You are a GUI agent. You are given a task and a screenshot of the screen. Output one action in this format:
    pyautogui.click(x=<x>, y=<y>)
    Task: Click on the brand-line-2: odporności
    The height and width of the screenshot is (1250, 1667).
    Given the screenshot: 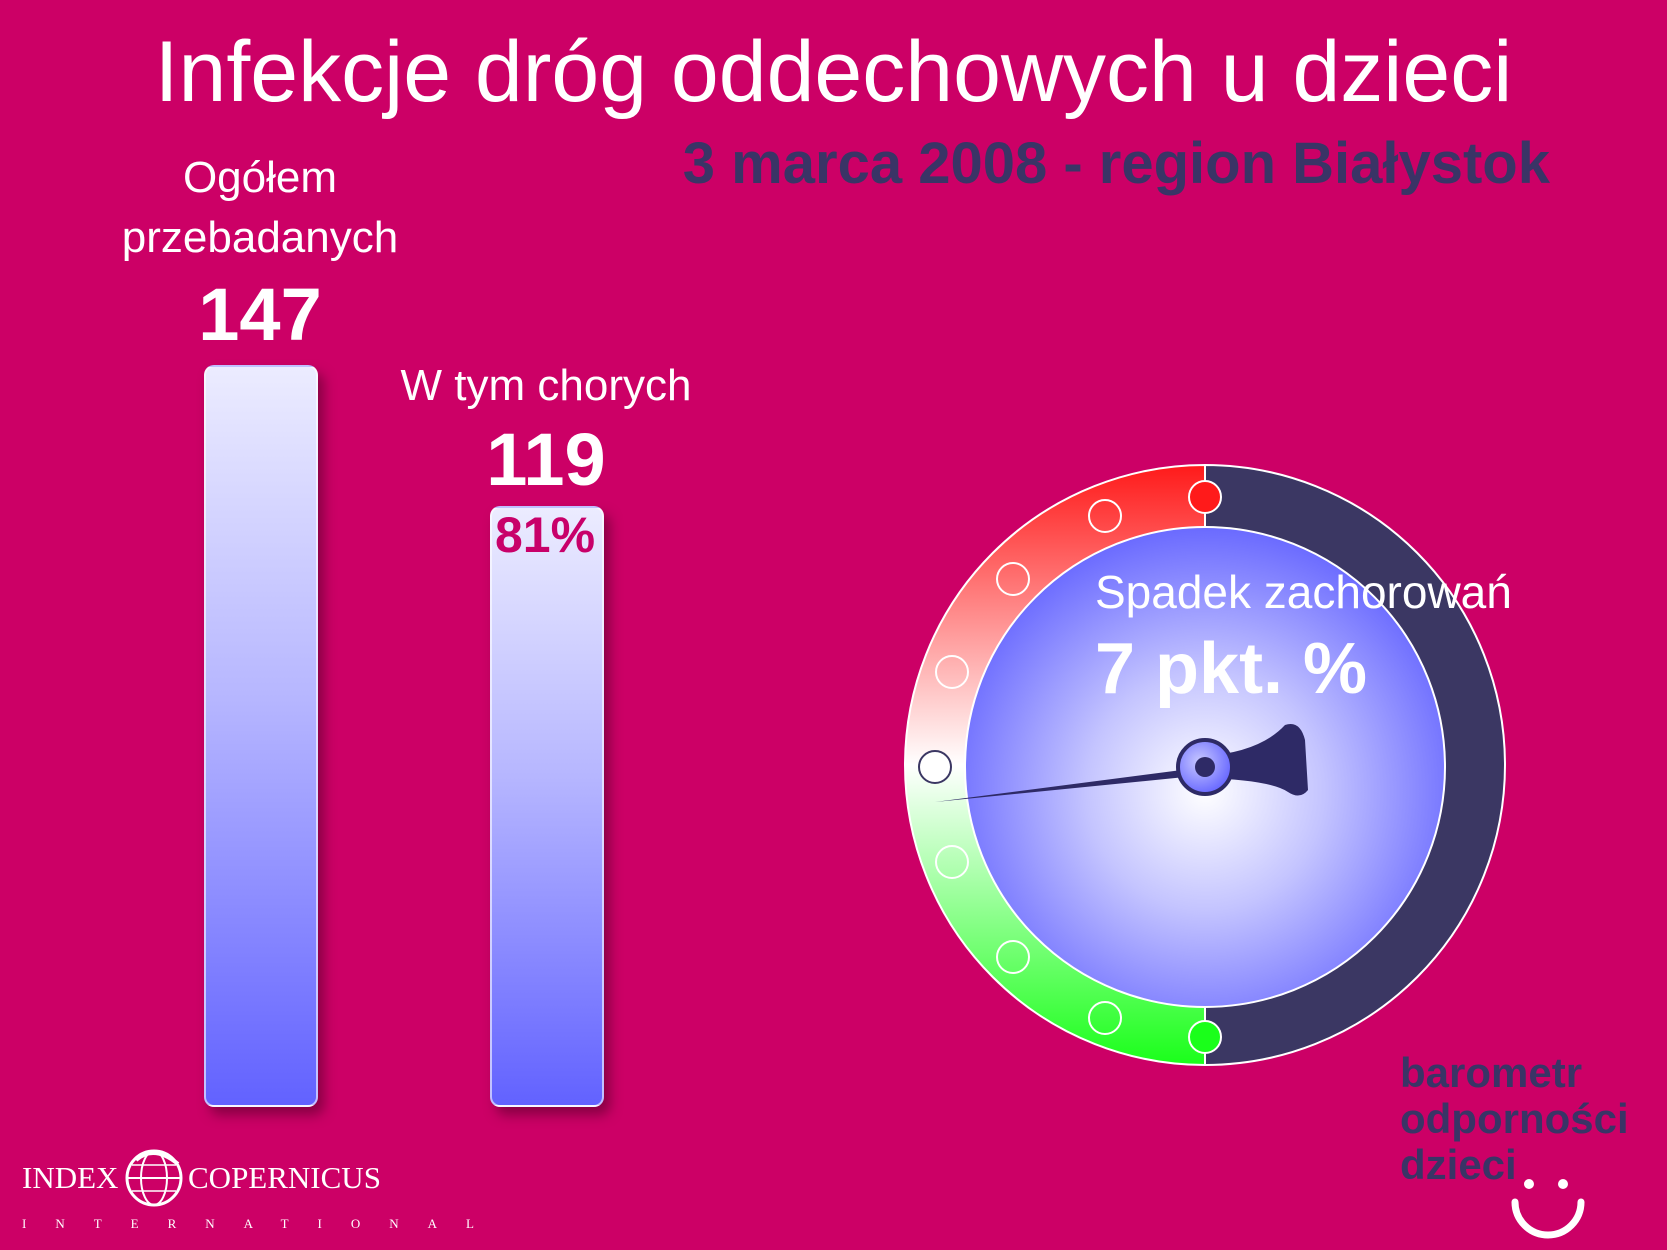 What is the action you would take?
    pyautogui.click(x=1514, y=1118)
    